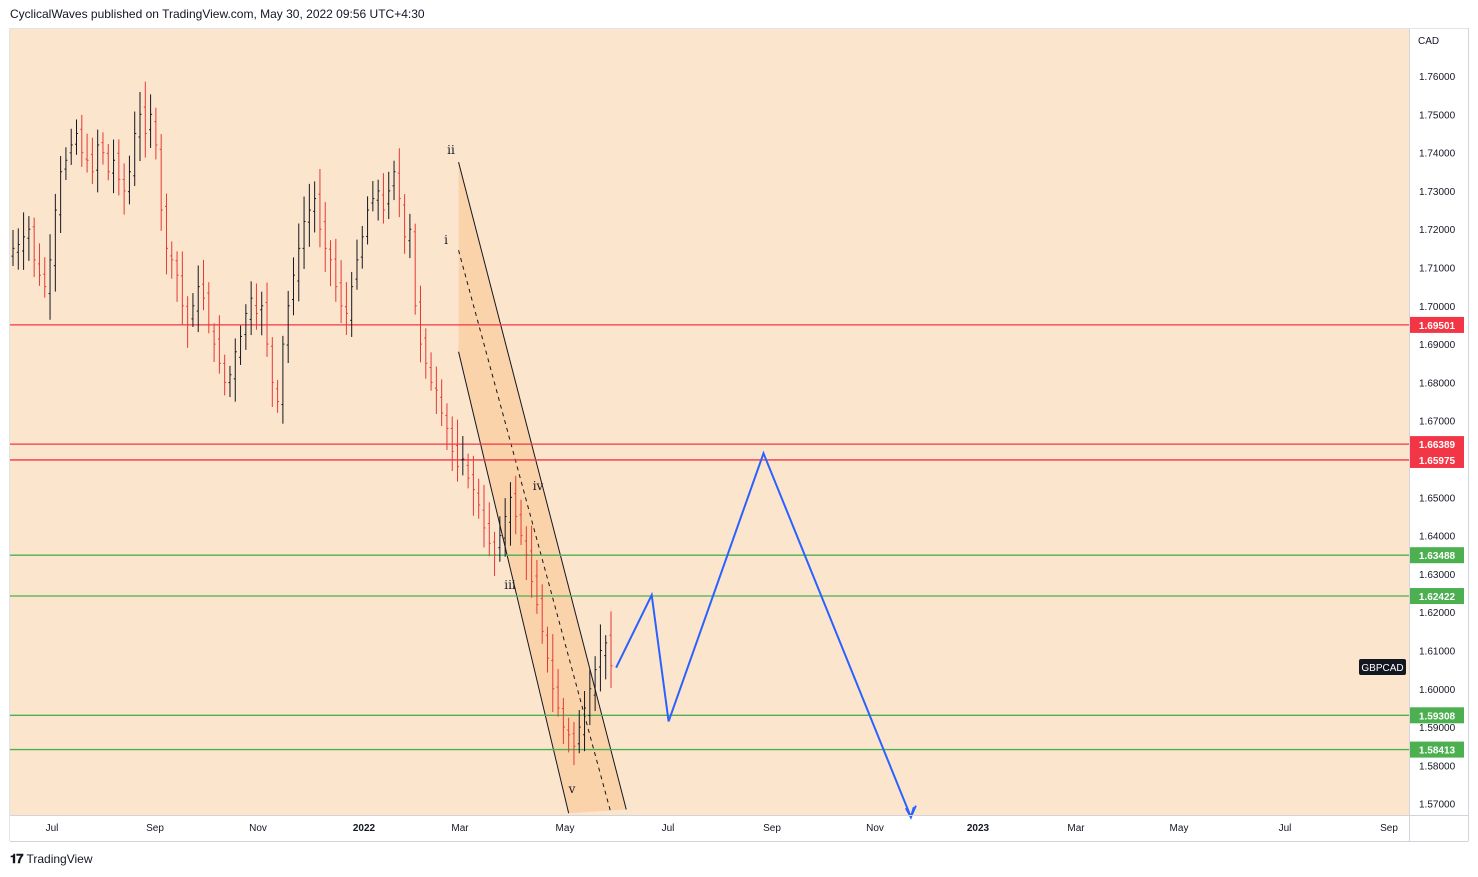 This screenshot has height=877, width=1478. I want to click on y-tick-label: 1.58000, so click(1437, 766).